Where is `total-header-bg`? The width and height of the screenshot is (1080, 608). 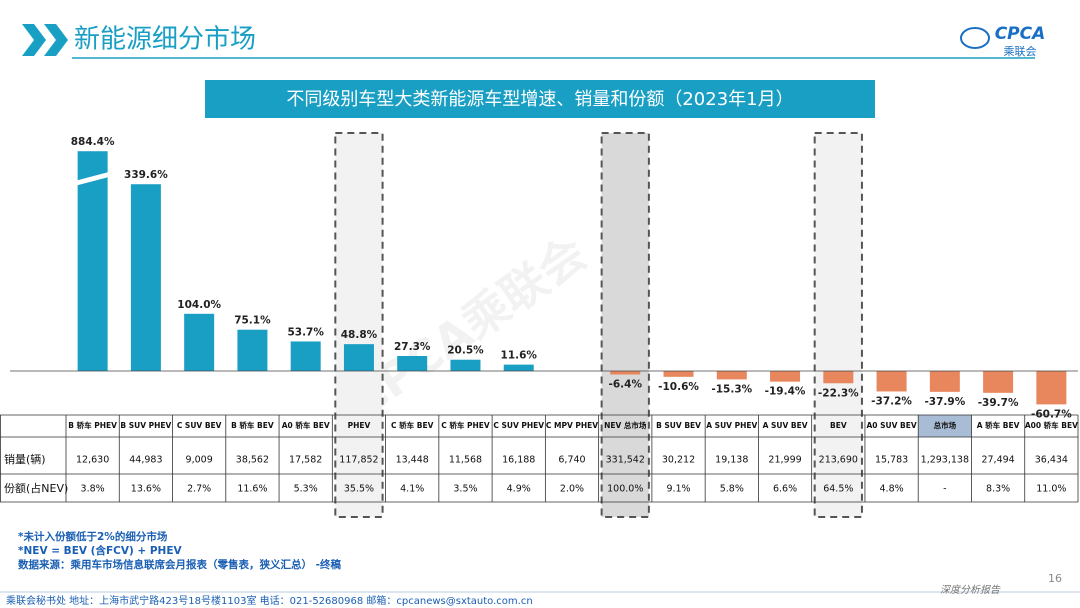 total-header-bg is located at coordinates (945, 426).